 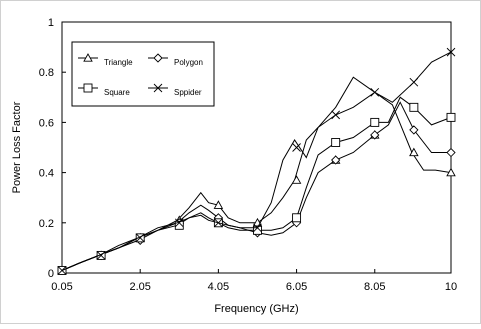 I want to click on y-tick-label: 0.2, so click(x=46, y=224).